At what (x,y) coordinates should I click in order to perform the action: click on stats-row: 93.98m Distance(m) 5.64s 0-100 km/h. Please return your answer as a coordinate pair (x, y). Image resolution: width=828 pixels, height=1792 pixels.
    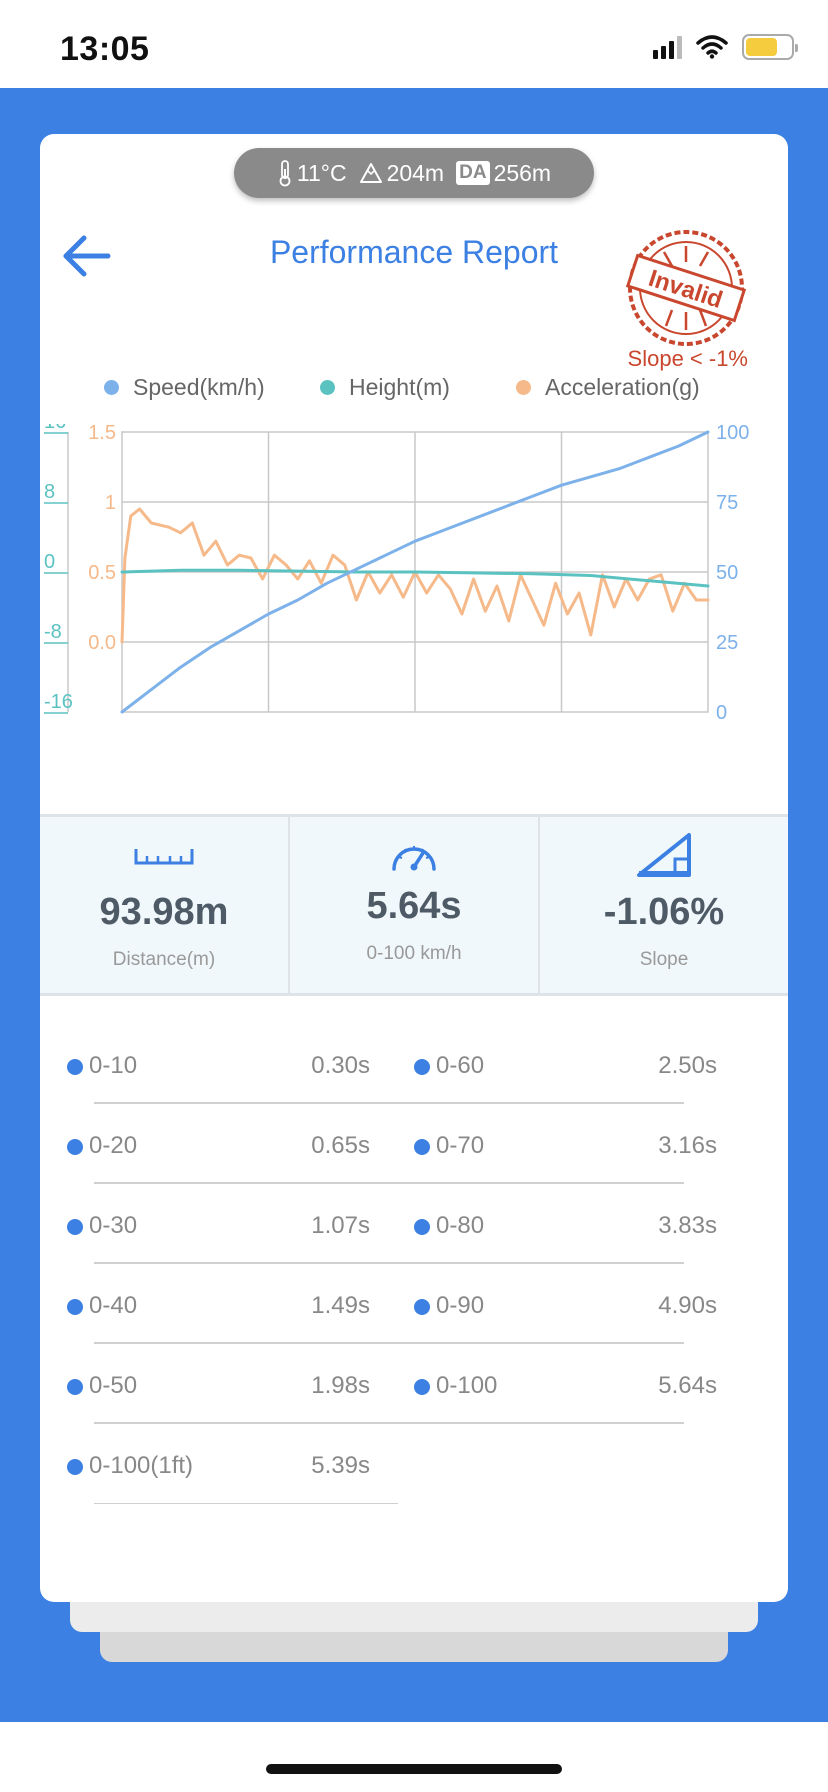
    Looking at the image, I should click on (414, 905).